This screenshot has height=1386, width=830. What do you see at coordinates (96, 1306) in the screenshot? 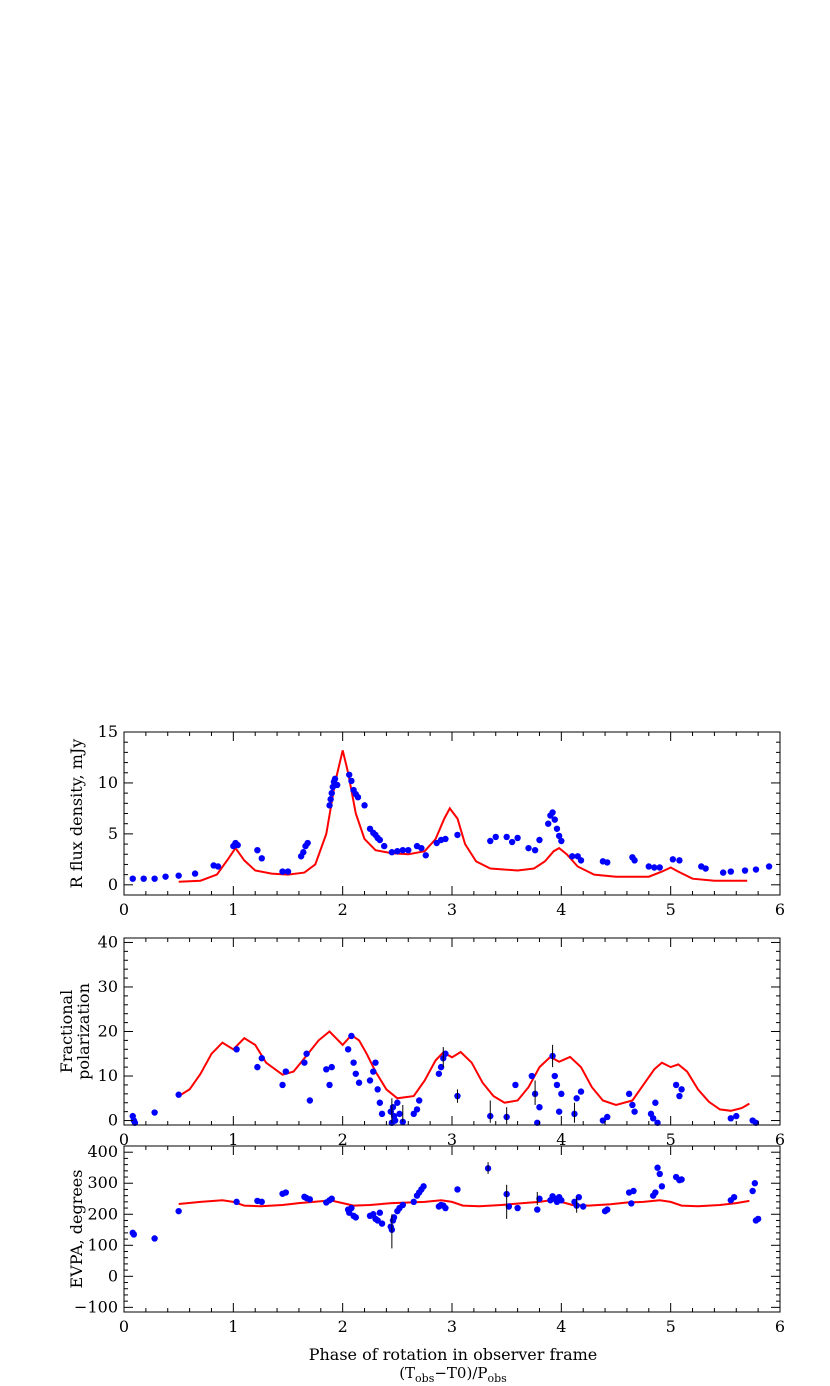
I see `y-tick-label: −100` at bounding box center [96, 1306].